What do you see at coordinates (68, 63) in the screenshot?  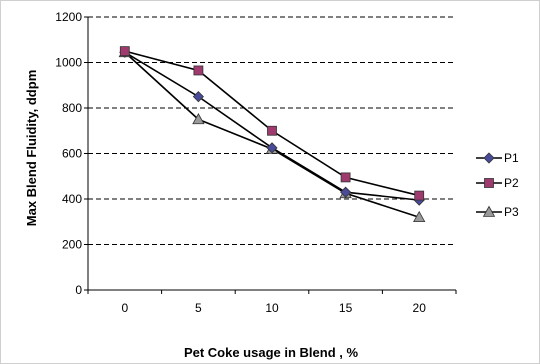 I see `y-tick-label: 1000` at bounding box center [68, 63].